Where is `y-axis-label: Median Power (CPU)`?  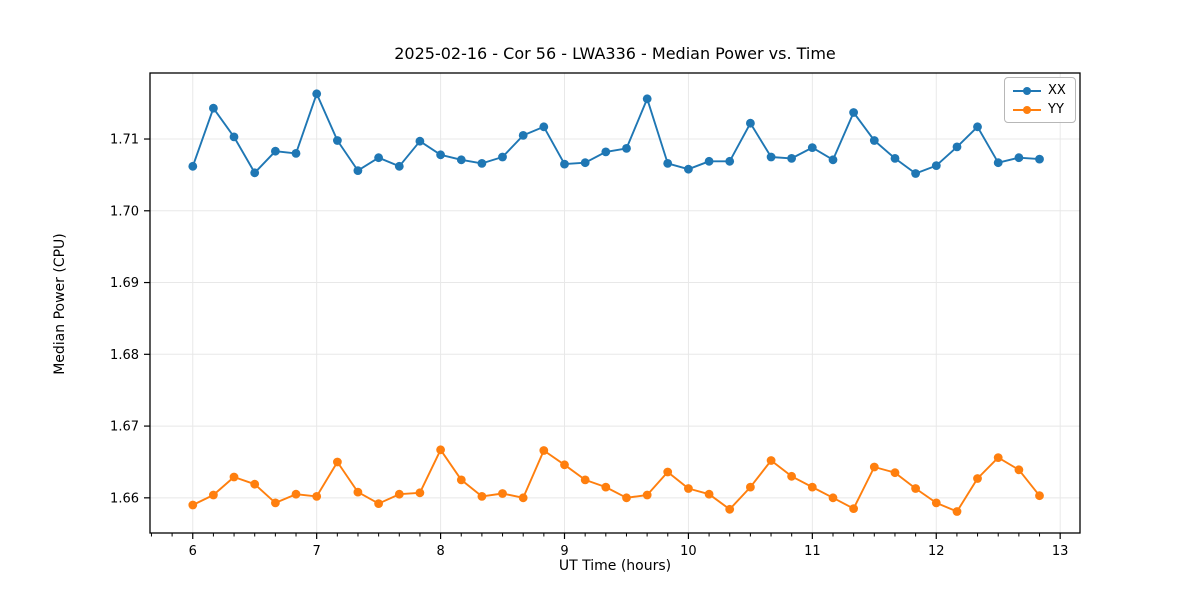 y-axis-label: Median Power (CPU) is located at coordinates (60, 304).